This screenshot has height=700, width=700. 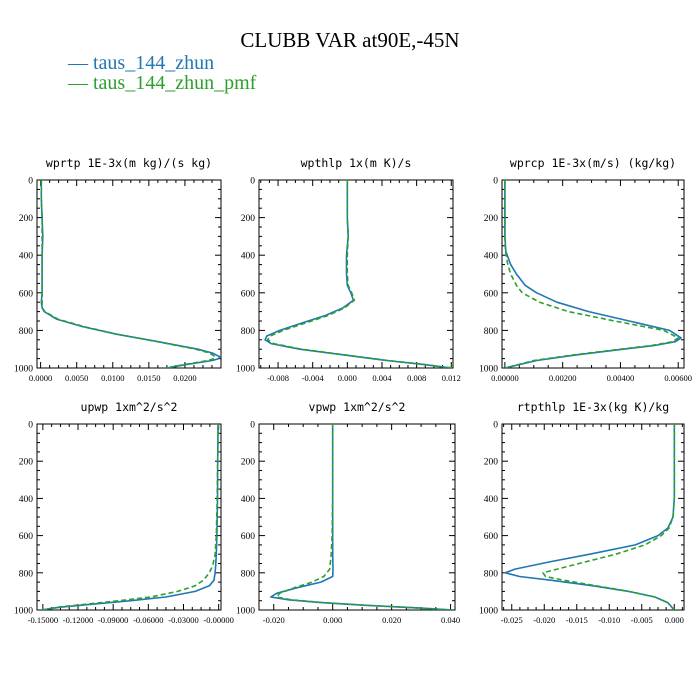 What do you see at coordinates (78, 83) in the screenshot?
I see `legend-line-glyph: —` at bounding box center [78, 83].